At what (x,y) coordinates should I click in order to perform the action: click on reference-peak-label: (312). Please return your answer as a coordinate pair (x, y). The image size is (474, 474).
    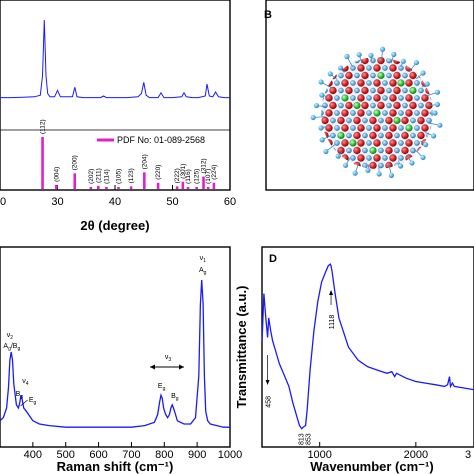
    Looking at the image, I should click on (204, 165).